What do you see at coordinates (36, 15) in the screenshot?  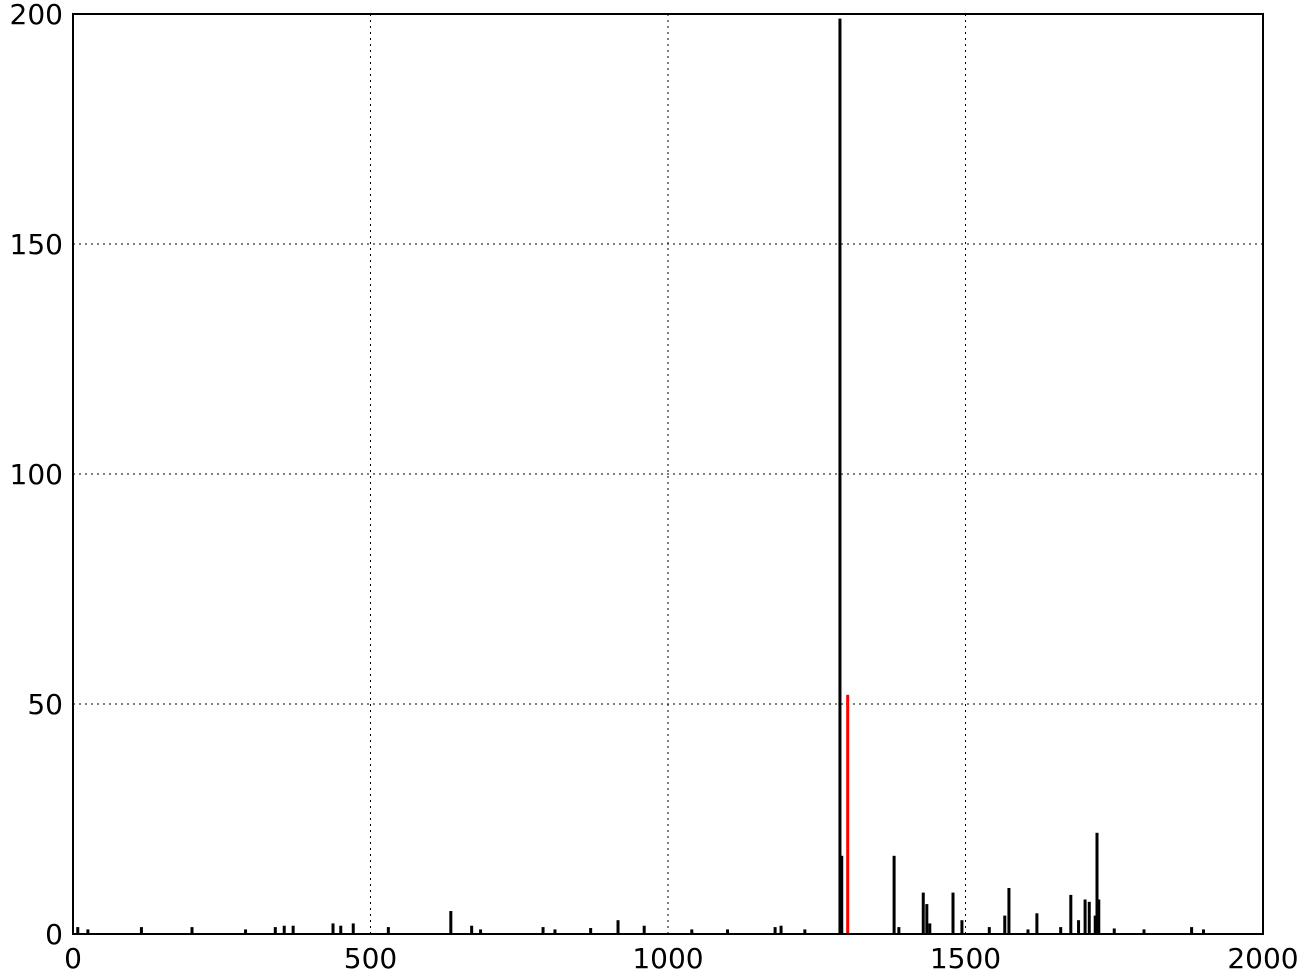 I see `y-tick-label: 200` at bounding box center [36, 15].